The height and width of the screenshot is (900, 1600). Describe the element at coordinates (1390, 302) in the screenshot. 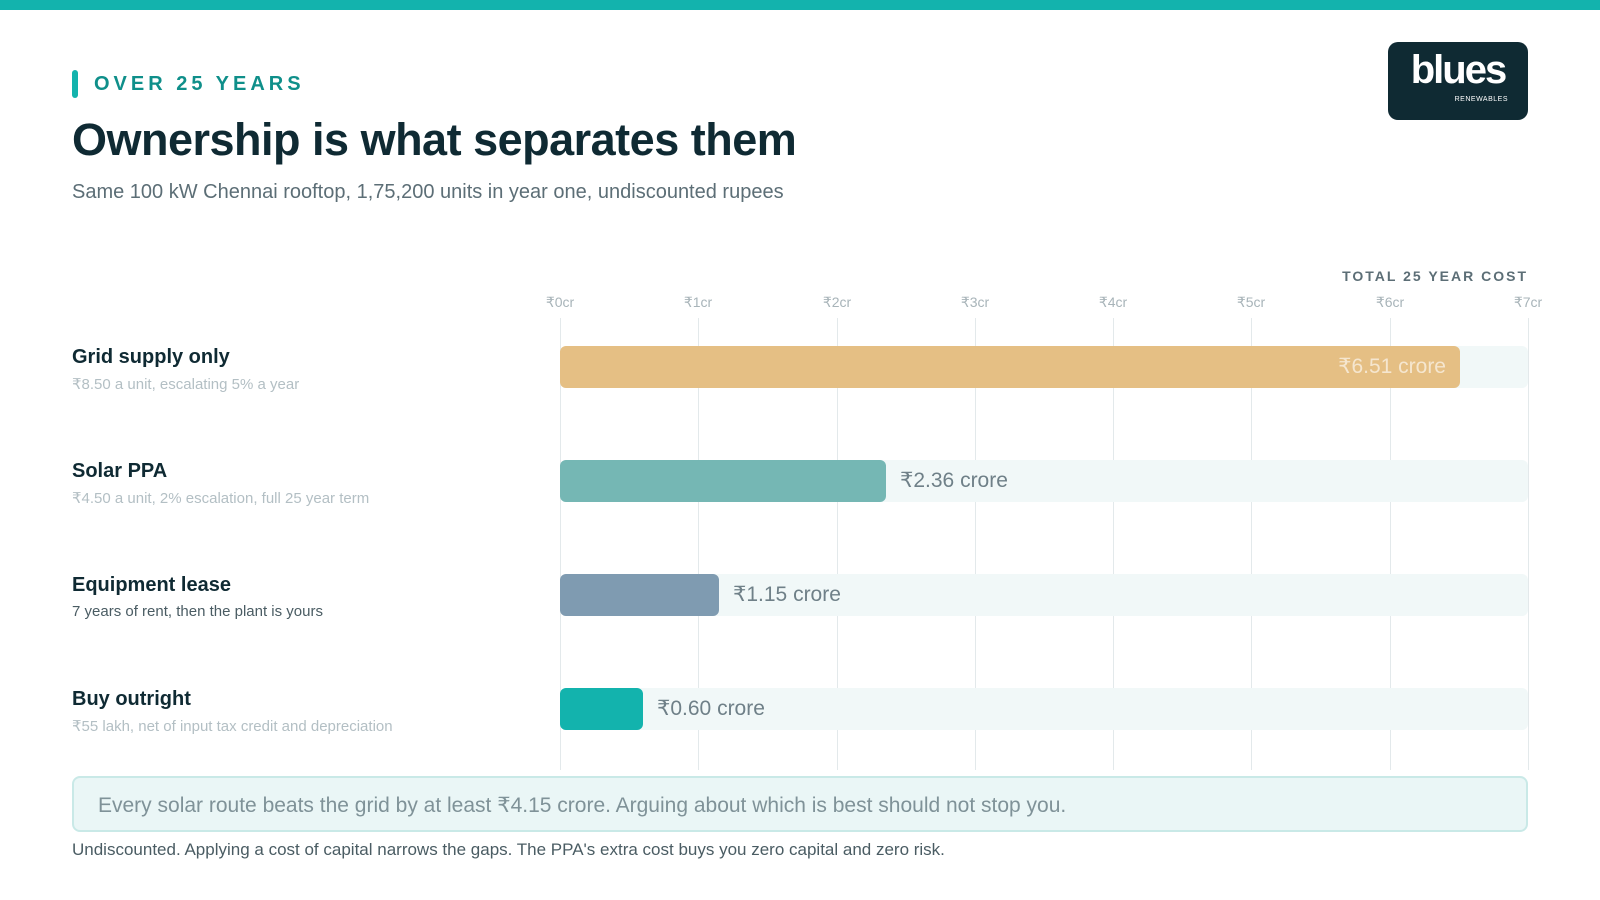

I see `x-tick-label: ₹6cr` at that location.